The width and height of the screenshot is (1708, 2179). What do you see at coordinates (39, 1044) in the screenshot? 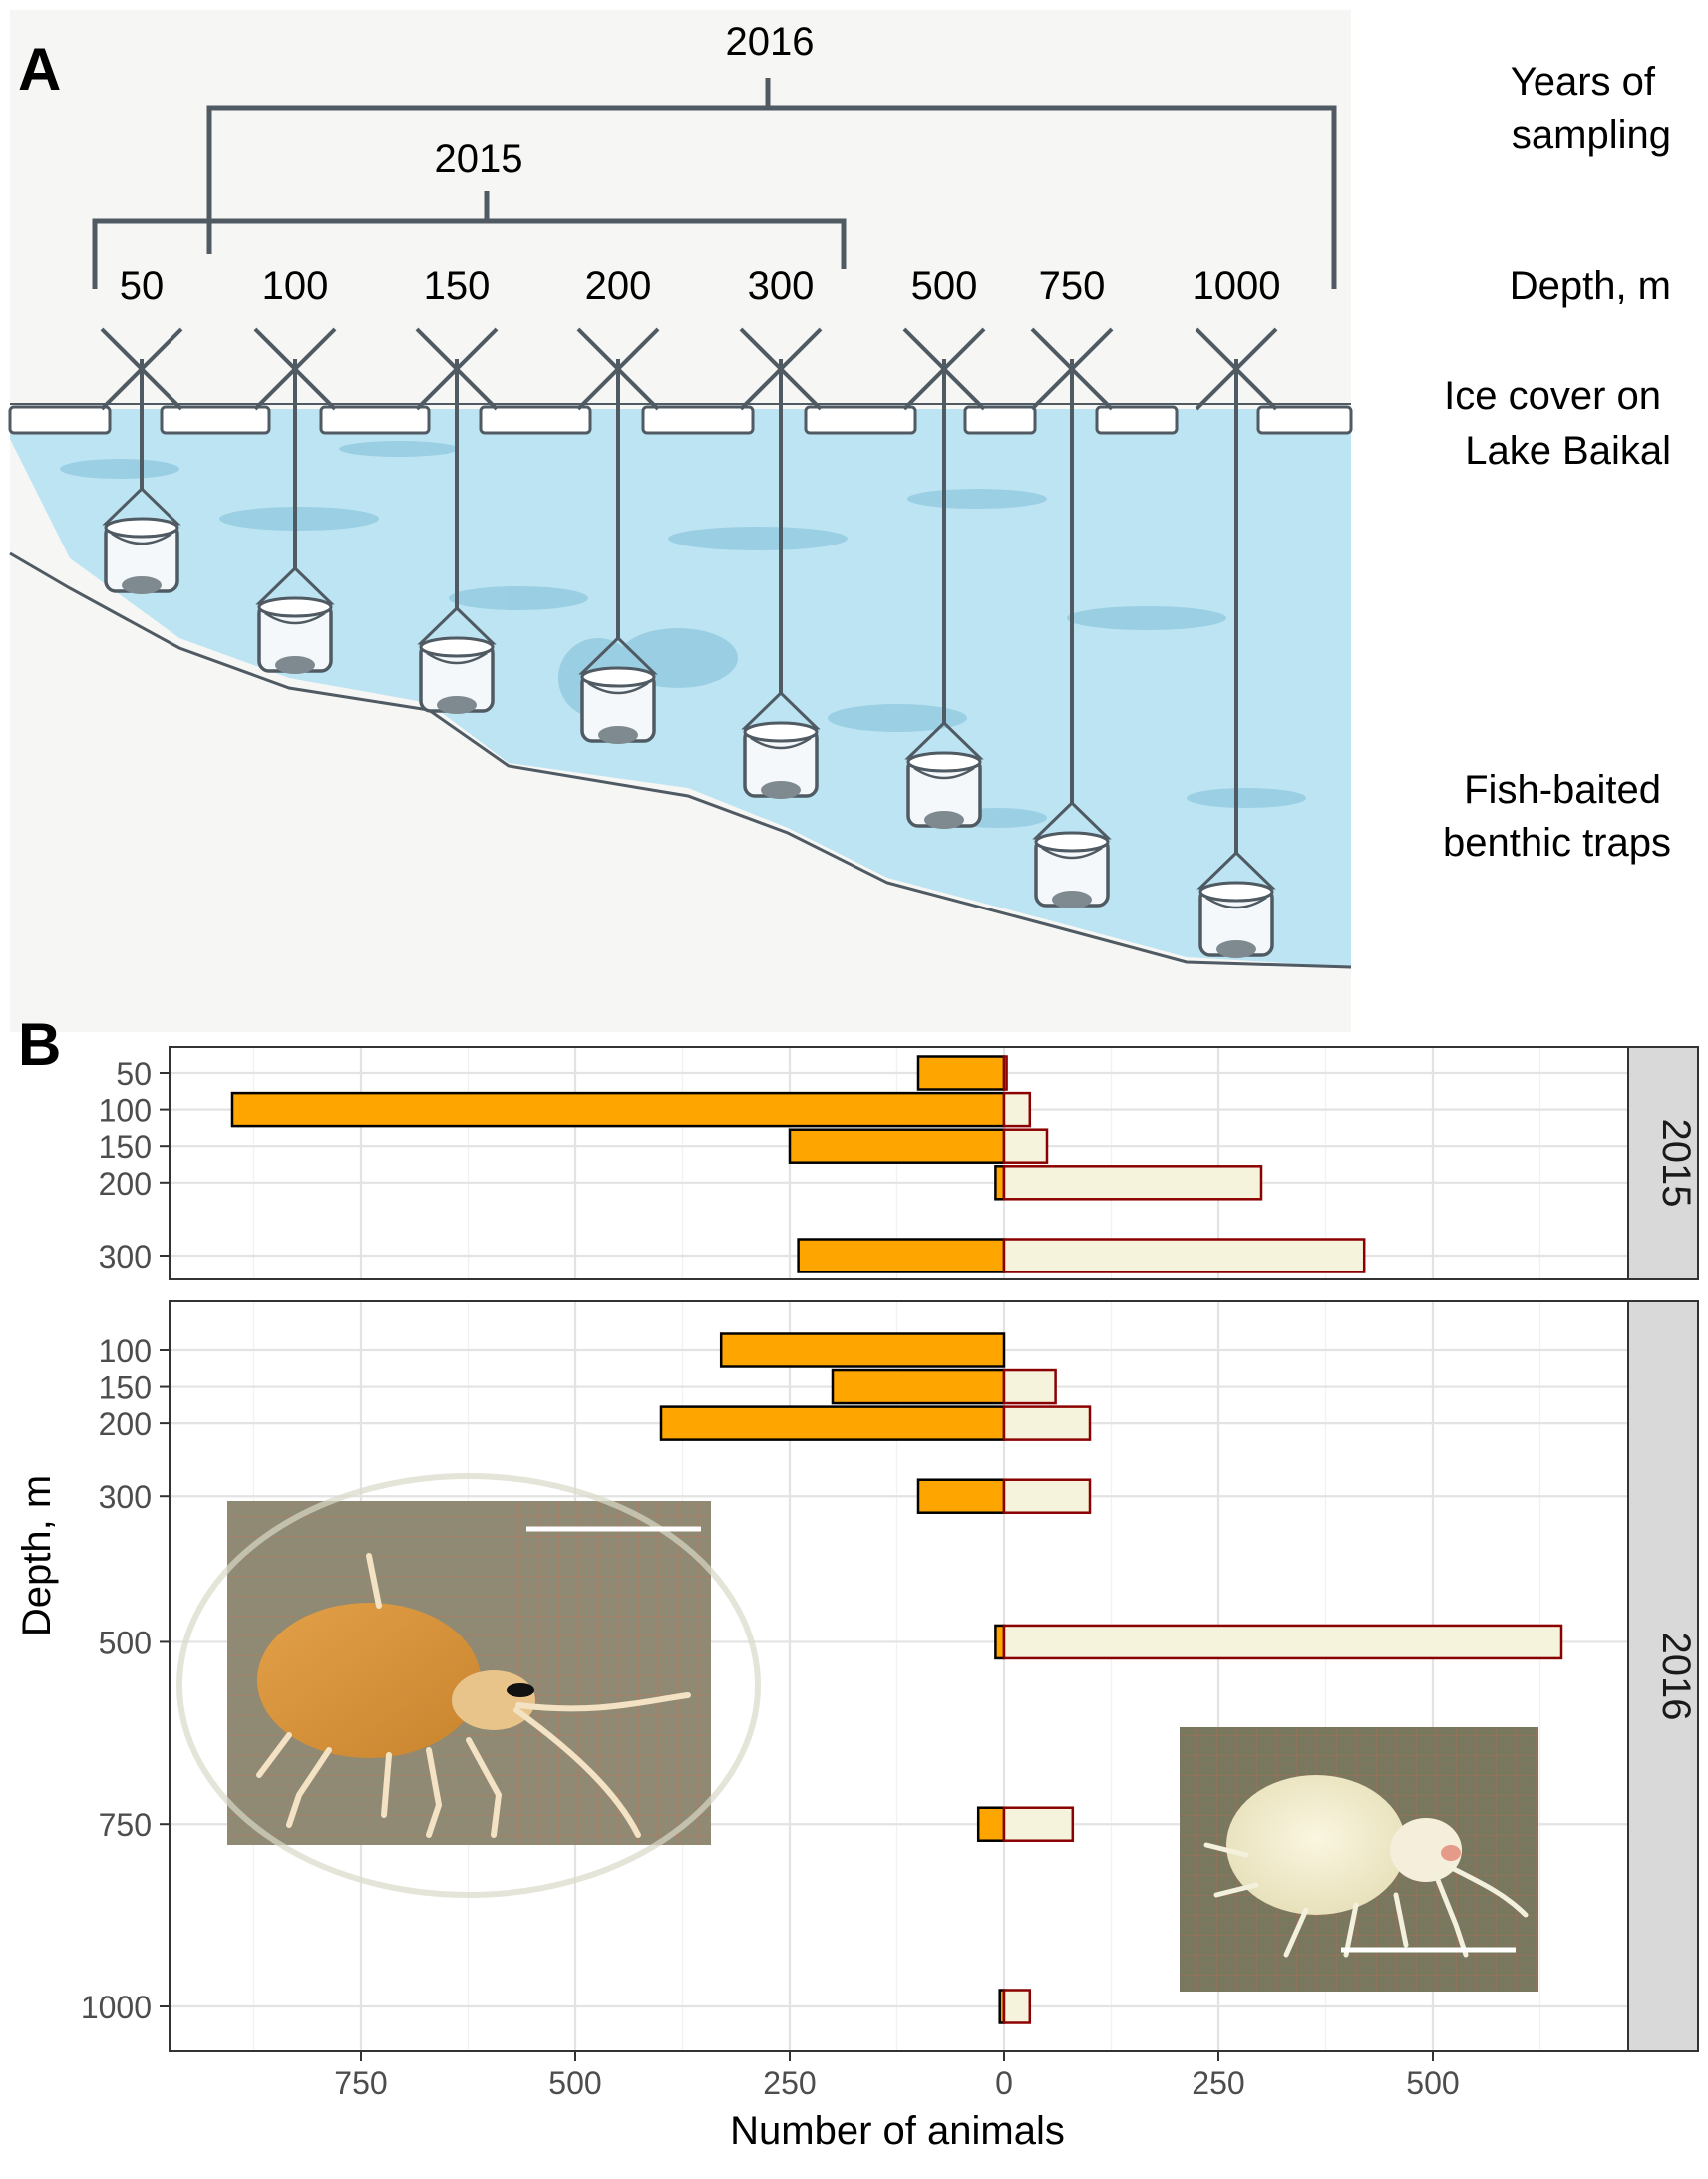
I see `panel-b-label: B` at bounding box center [39, 1044].